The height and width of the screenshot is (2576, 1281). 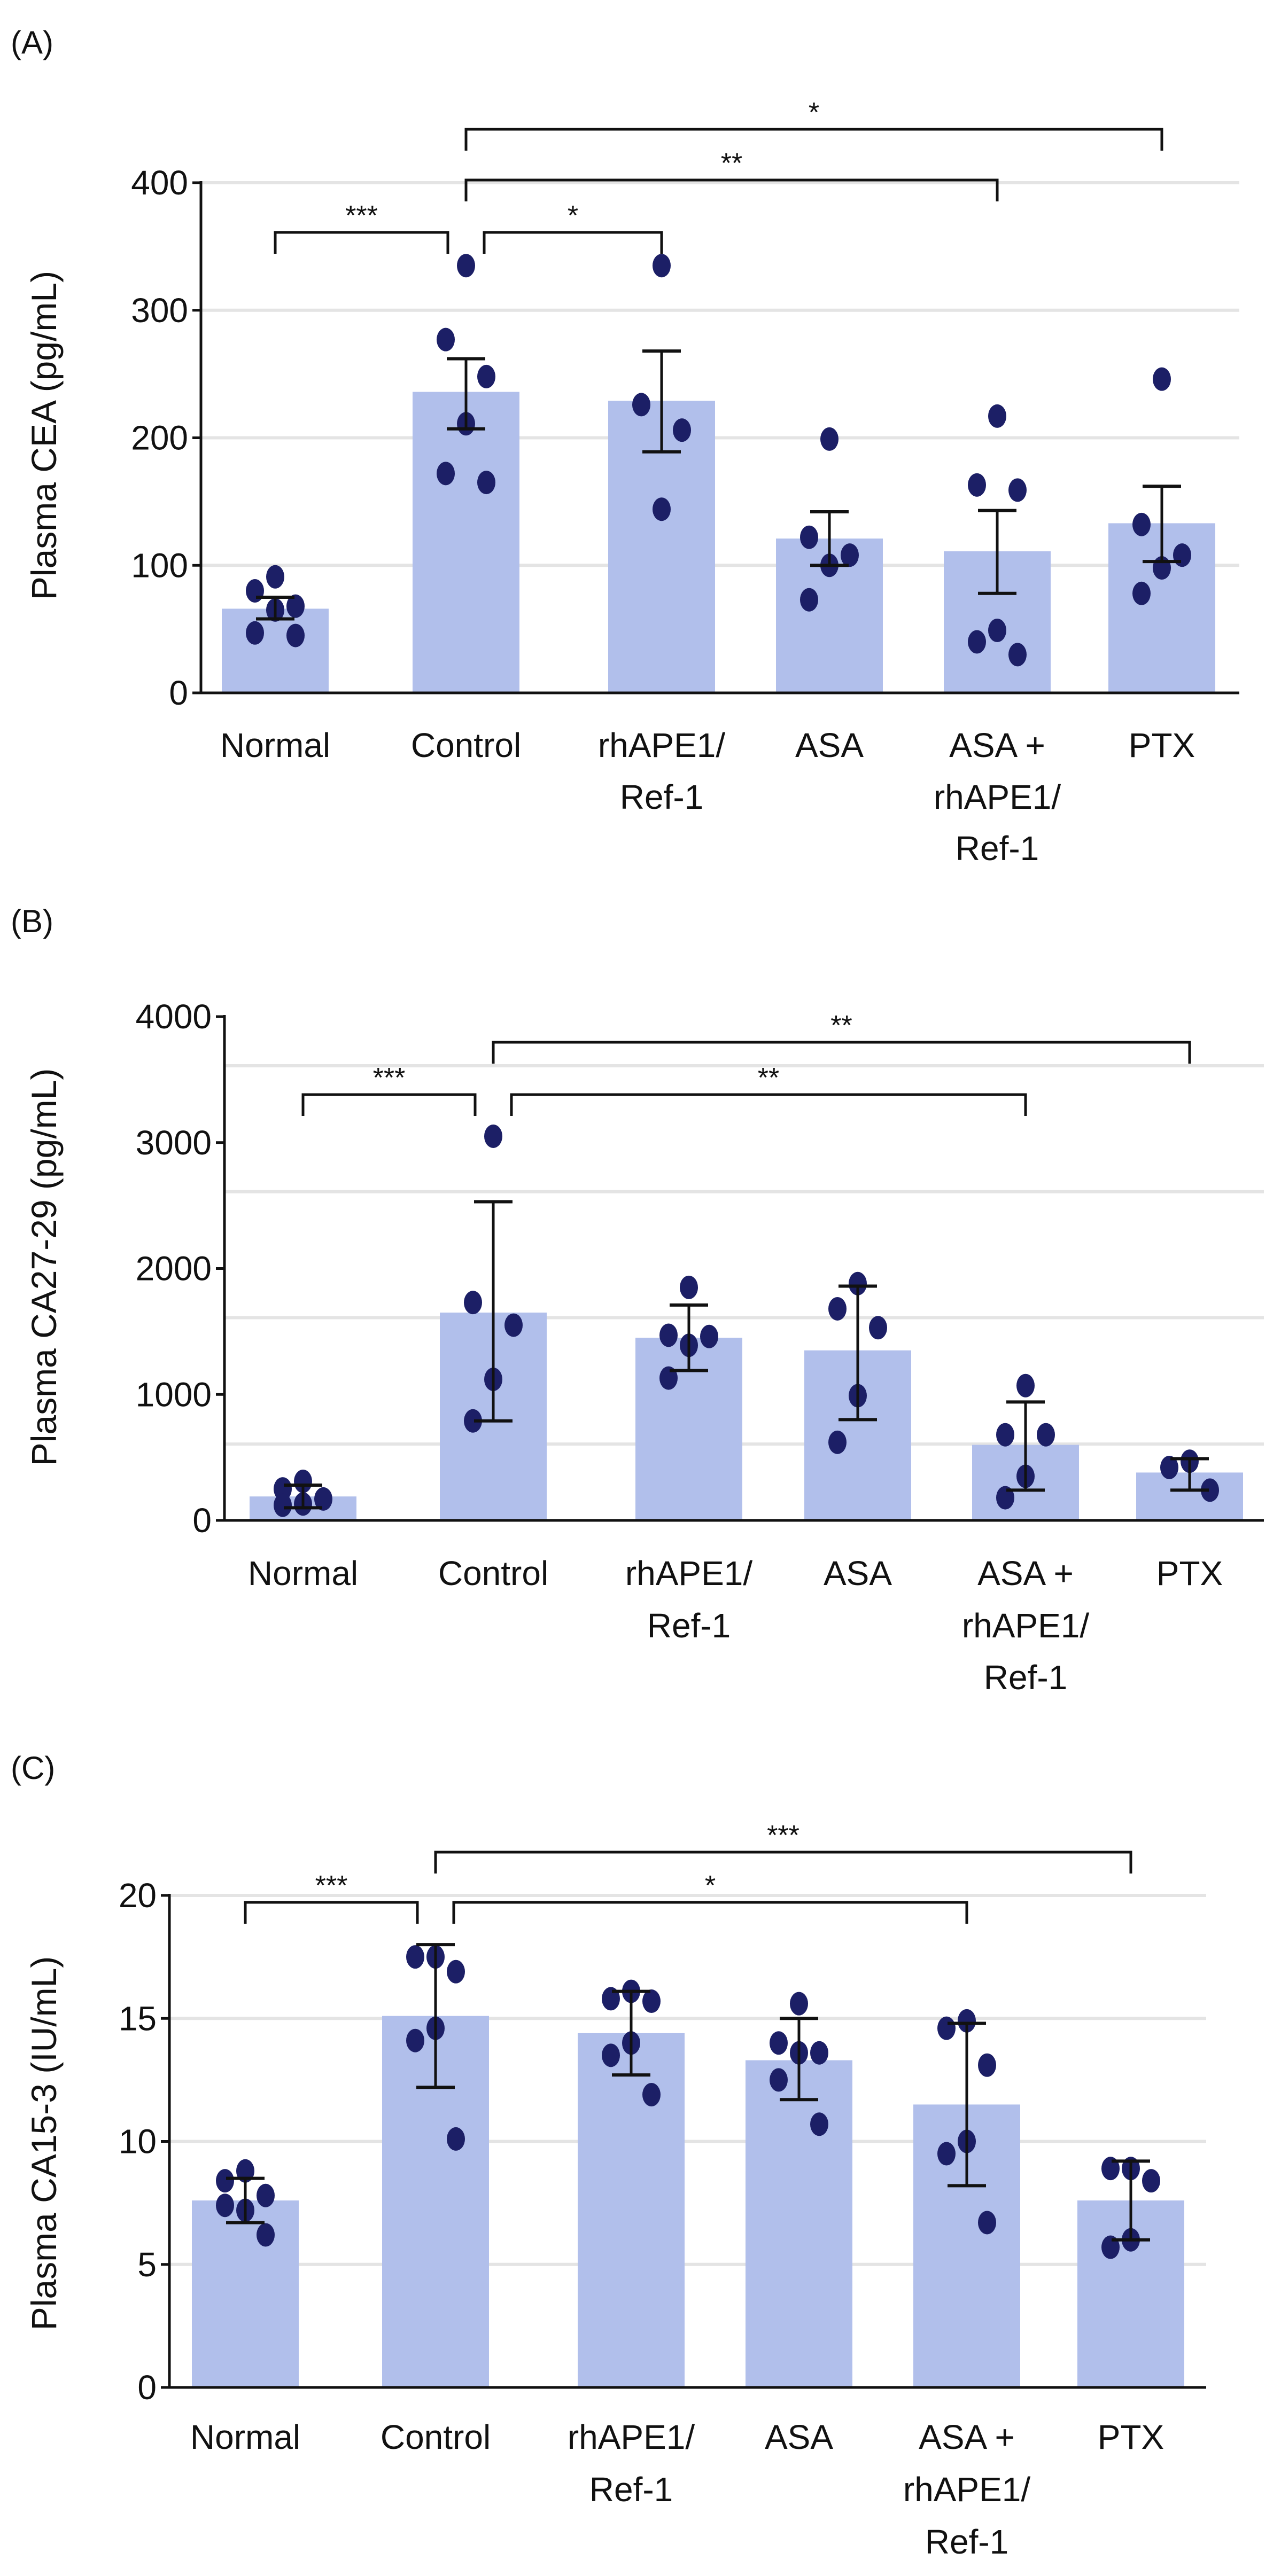 I want to click on y-tick-label: 1000, so click(x=174, y=1394).